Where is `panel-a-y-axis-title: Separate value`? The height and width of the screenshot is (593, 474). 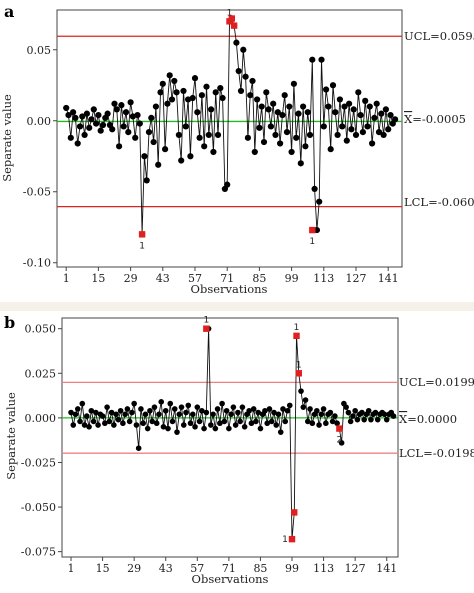
panel-a-y-axis-title: Separate value is located at coordinates (7, 138).